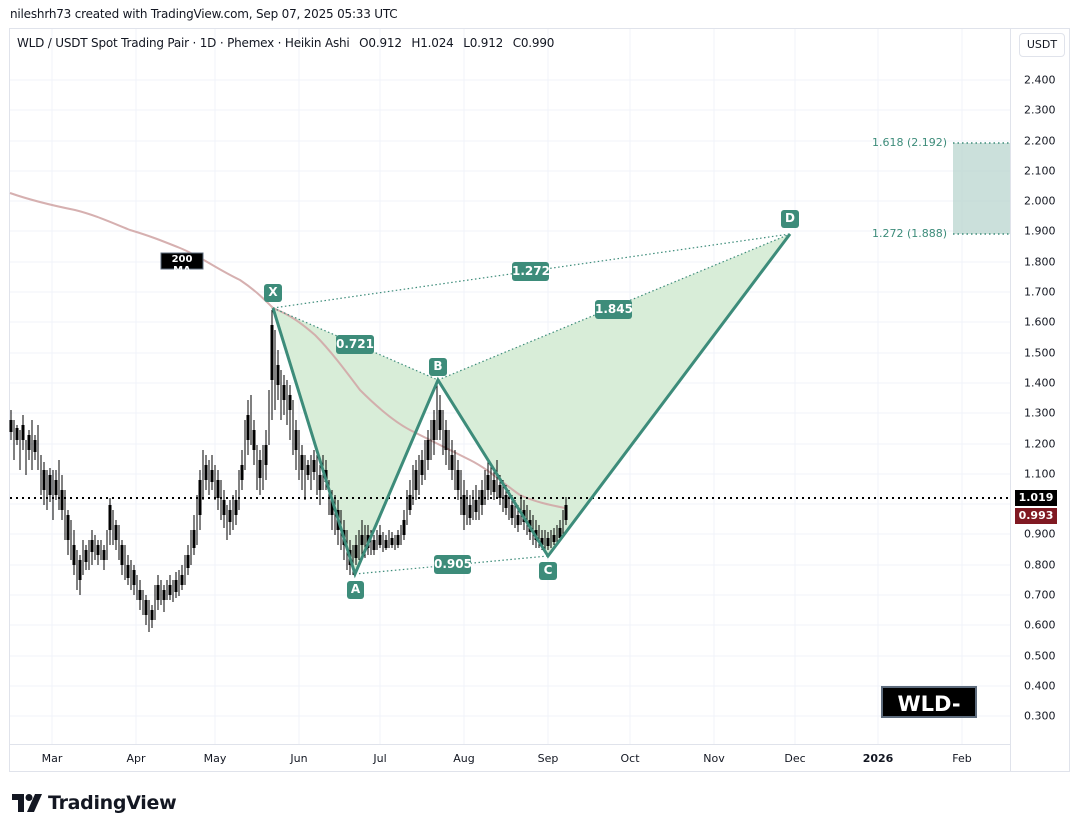 This screenshot has width=1079, height=833. I want to click on currency-button: USDT, so click(1042, 45).